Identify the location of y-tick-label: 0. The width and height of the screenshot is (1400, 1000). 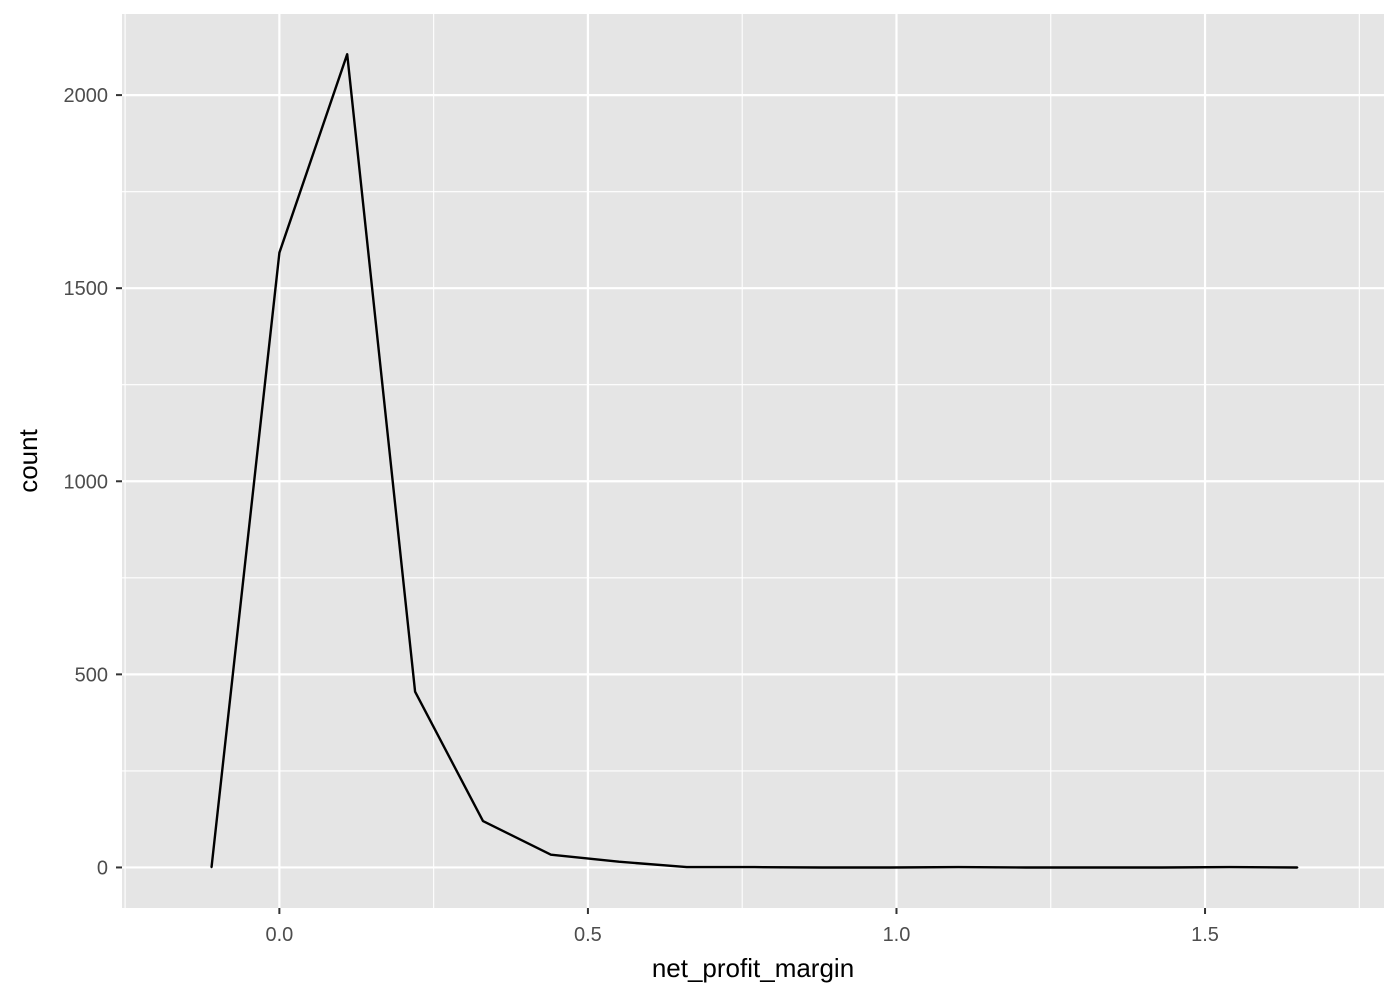
(102, 868).